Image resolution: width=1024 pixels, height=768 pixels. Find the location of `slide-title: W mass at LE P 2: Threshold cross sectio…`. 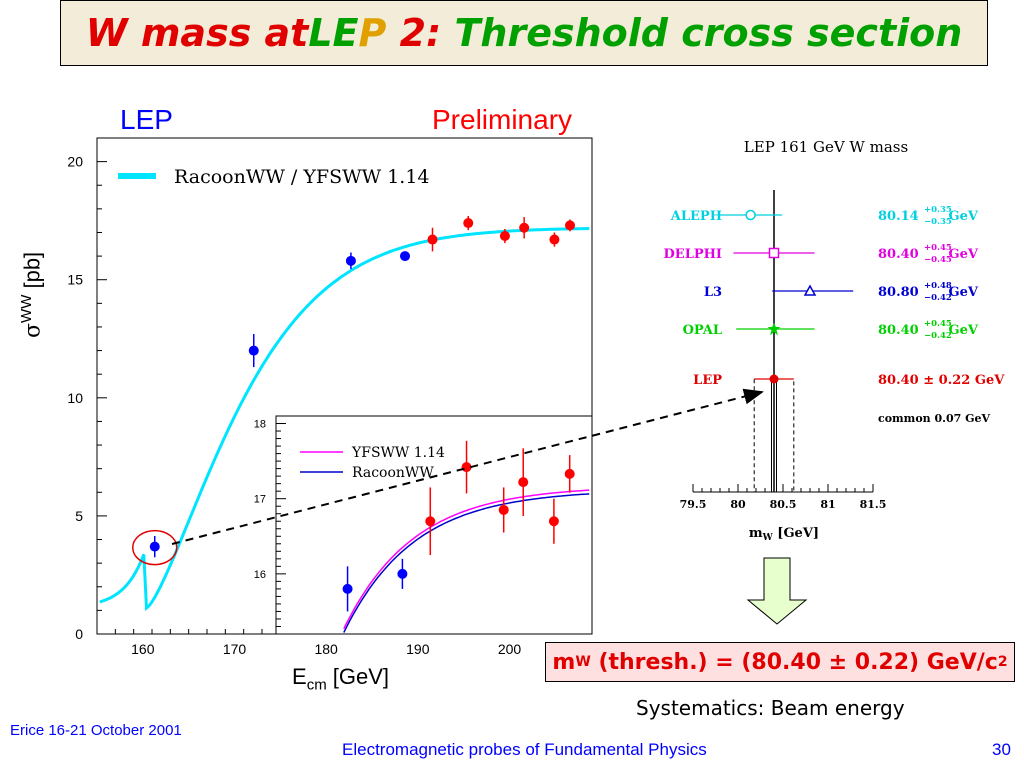

slide-title: W mass at LE P 2: Threshold cross sectio… is located at coordinates (524, 33).